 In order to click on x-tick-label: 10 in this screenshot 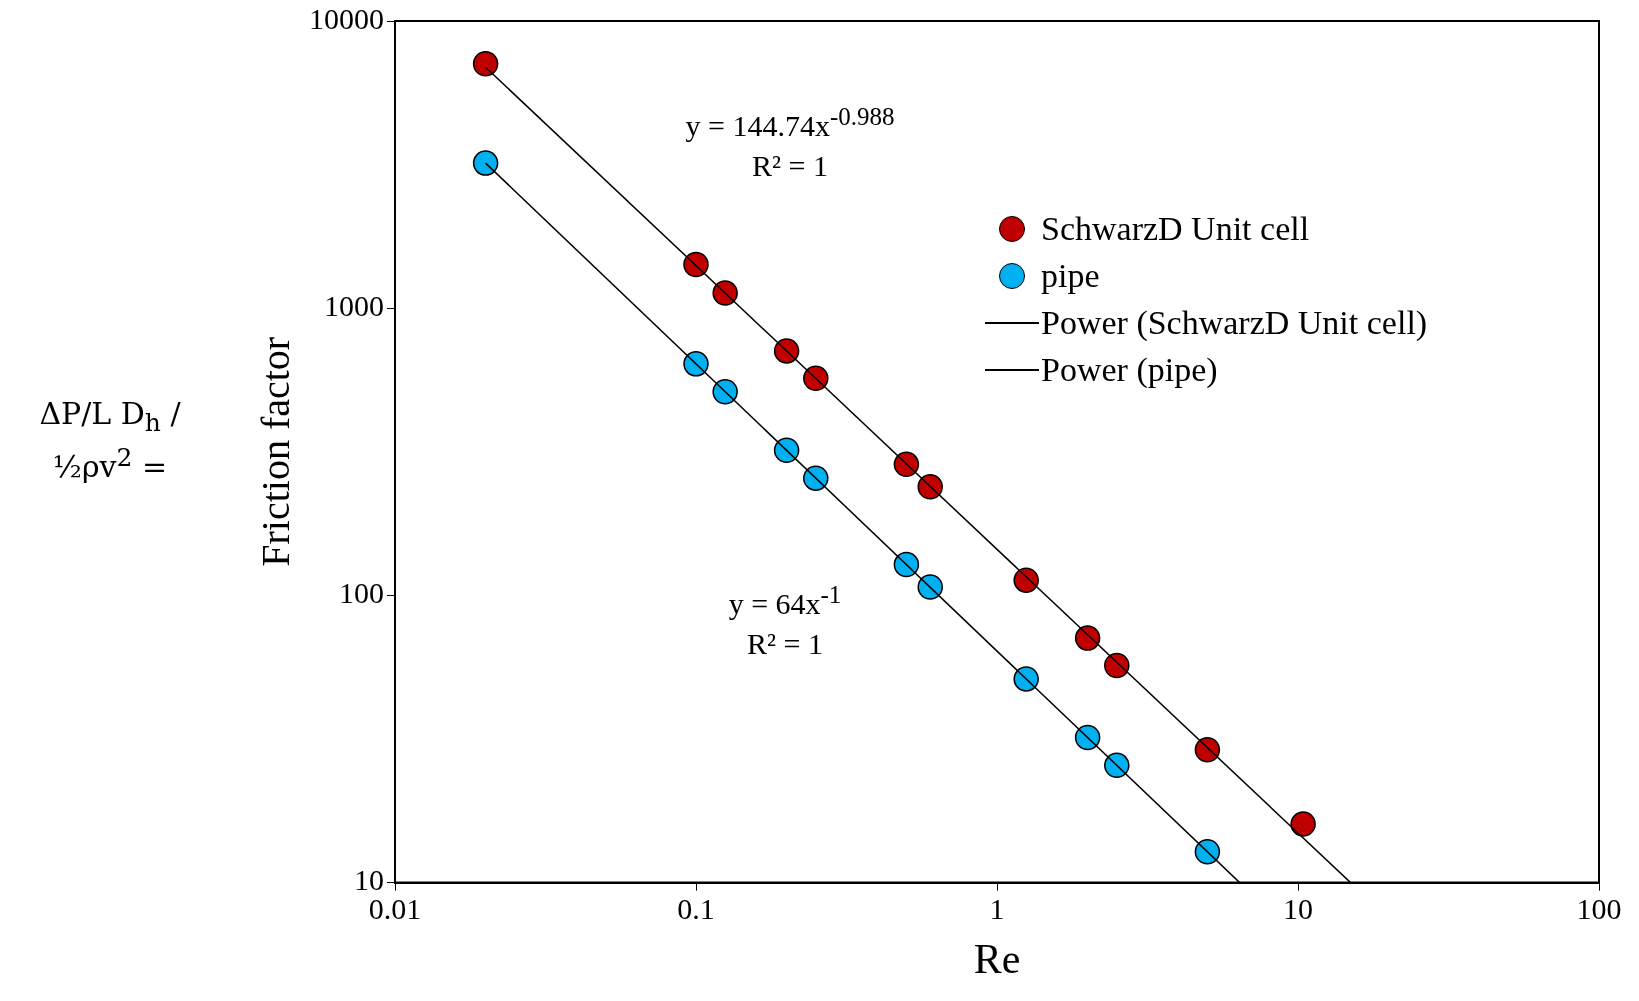, I will do `click(1298, 909)`.